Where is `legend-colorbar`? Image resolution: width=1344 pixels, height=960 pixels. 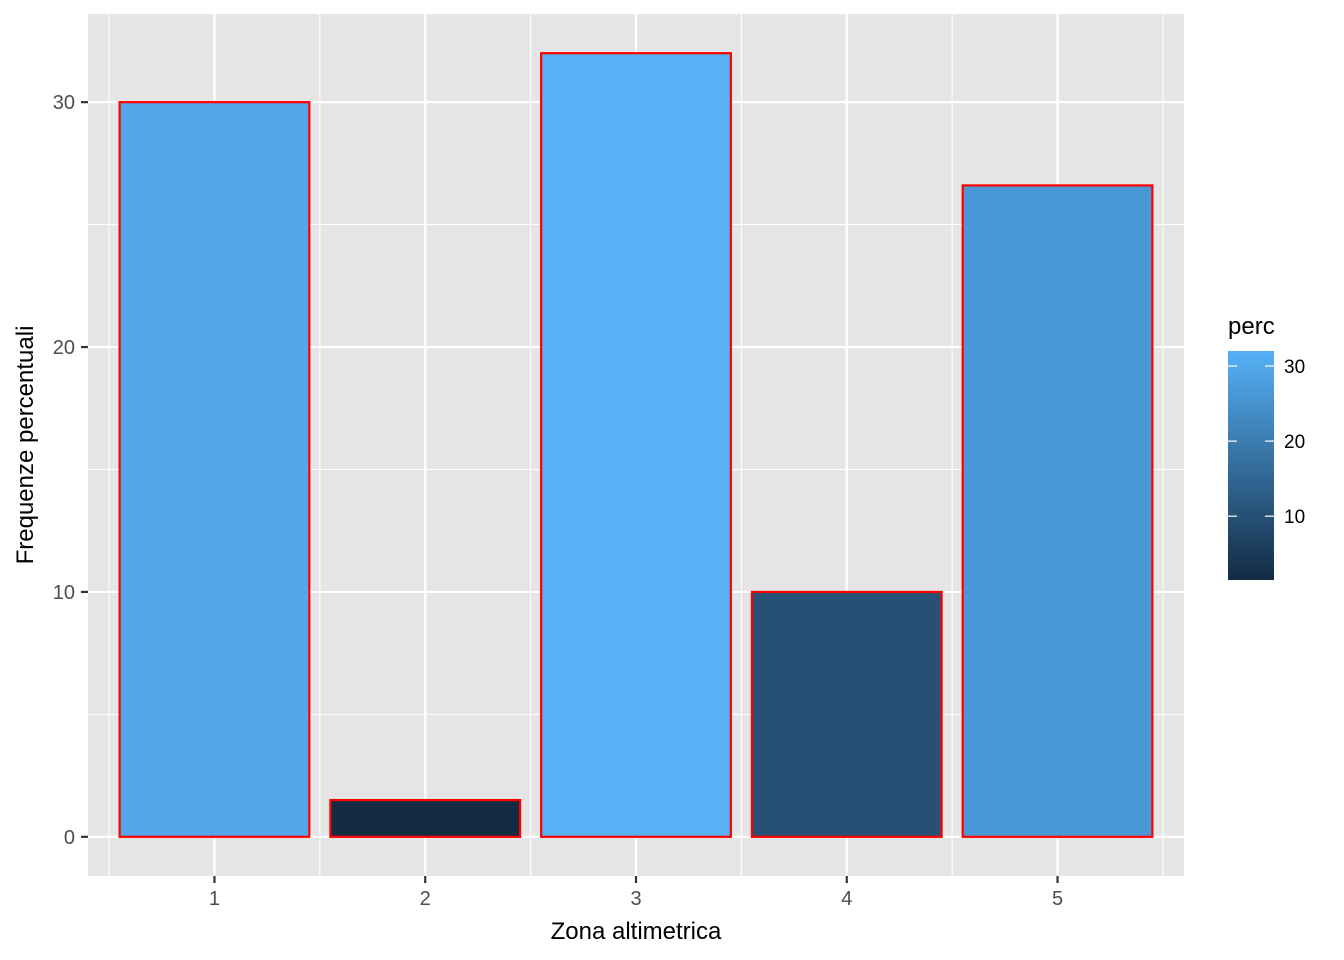
legend-colorbar is located at coordinates (1251, 465).